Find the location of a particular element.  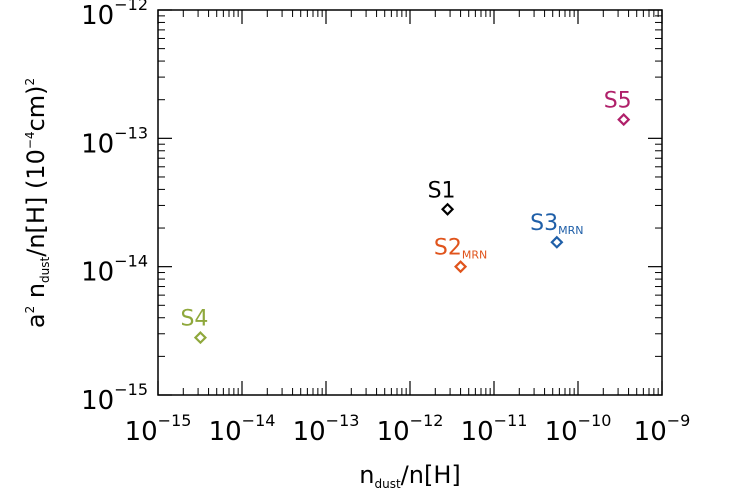

data-point-s4 is located at coordinates (200, 338).